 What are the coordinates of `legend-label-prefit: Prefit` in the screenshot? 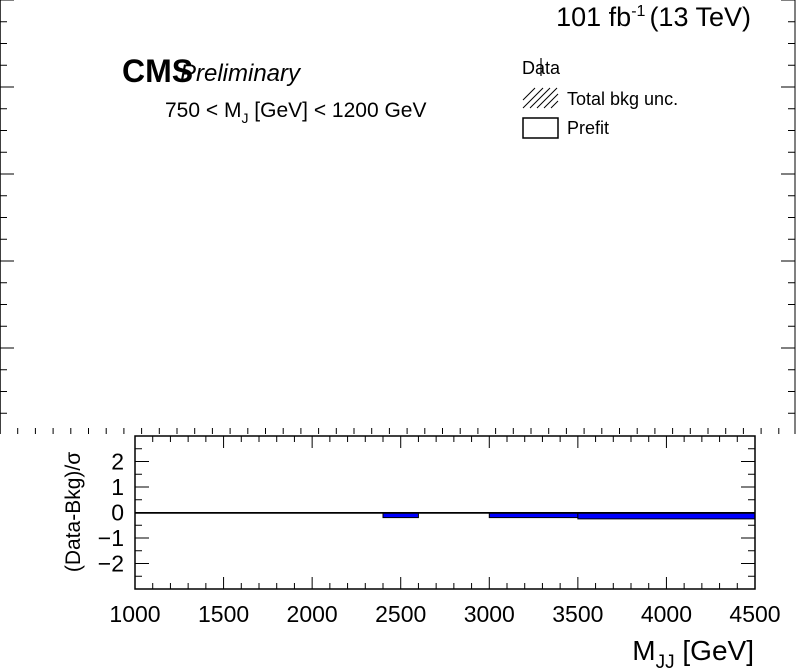 It's located at (588, 128).